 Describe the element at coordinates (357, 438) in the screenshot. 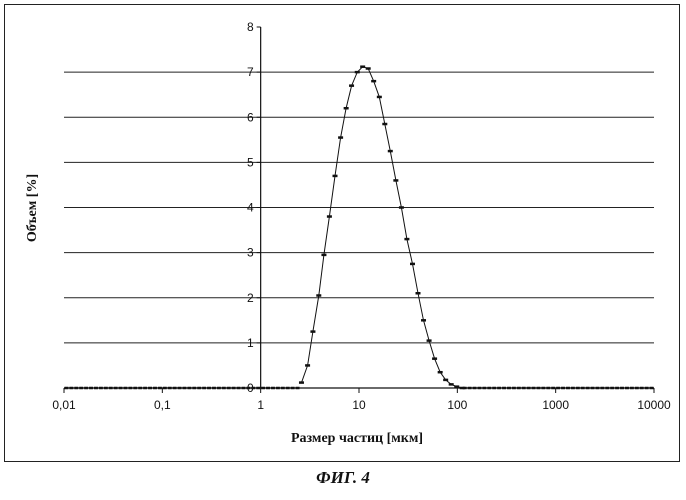

I see `x-axis-title: Размер частиц [мкм]` at that location.